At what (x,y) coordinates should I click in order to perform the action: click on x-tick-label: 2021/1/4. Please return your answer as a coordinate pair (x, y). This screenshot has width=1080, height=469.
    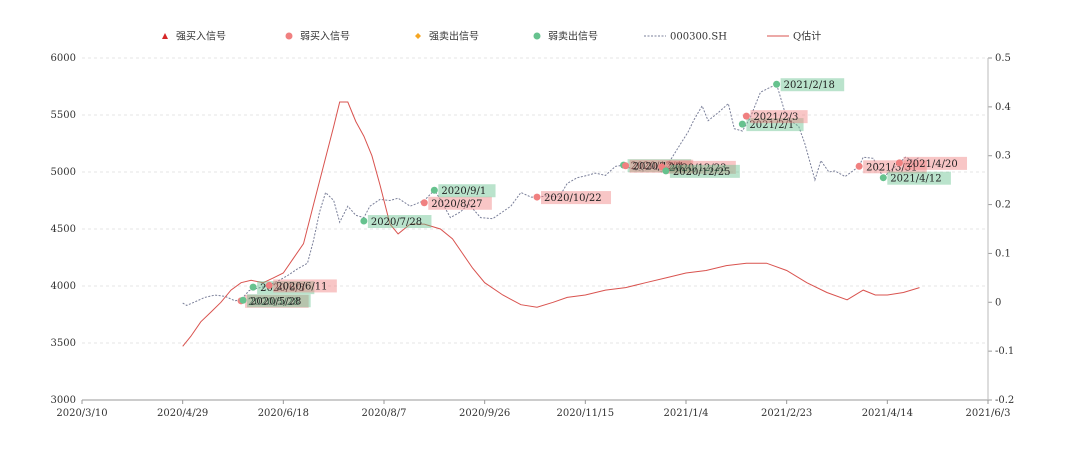
    Looking at the image, I should click on (686, 413).